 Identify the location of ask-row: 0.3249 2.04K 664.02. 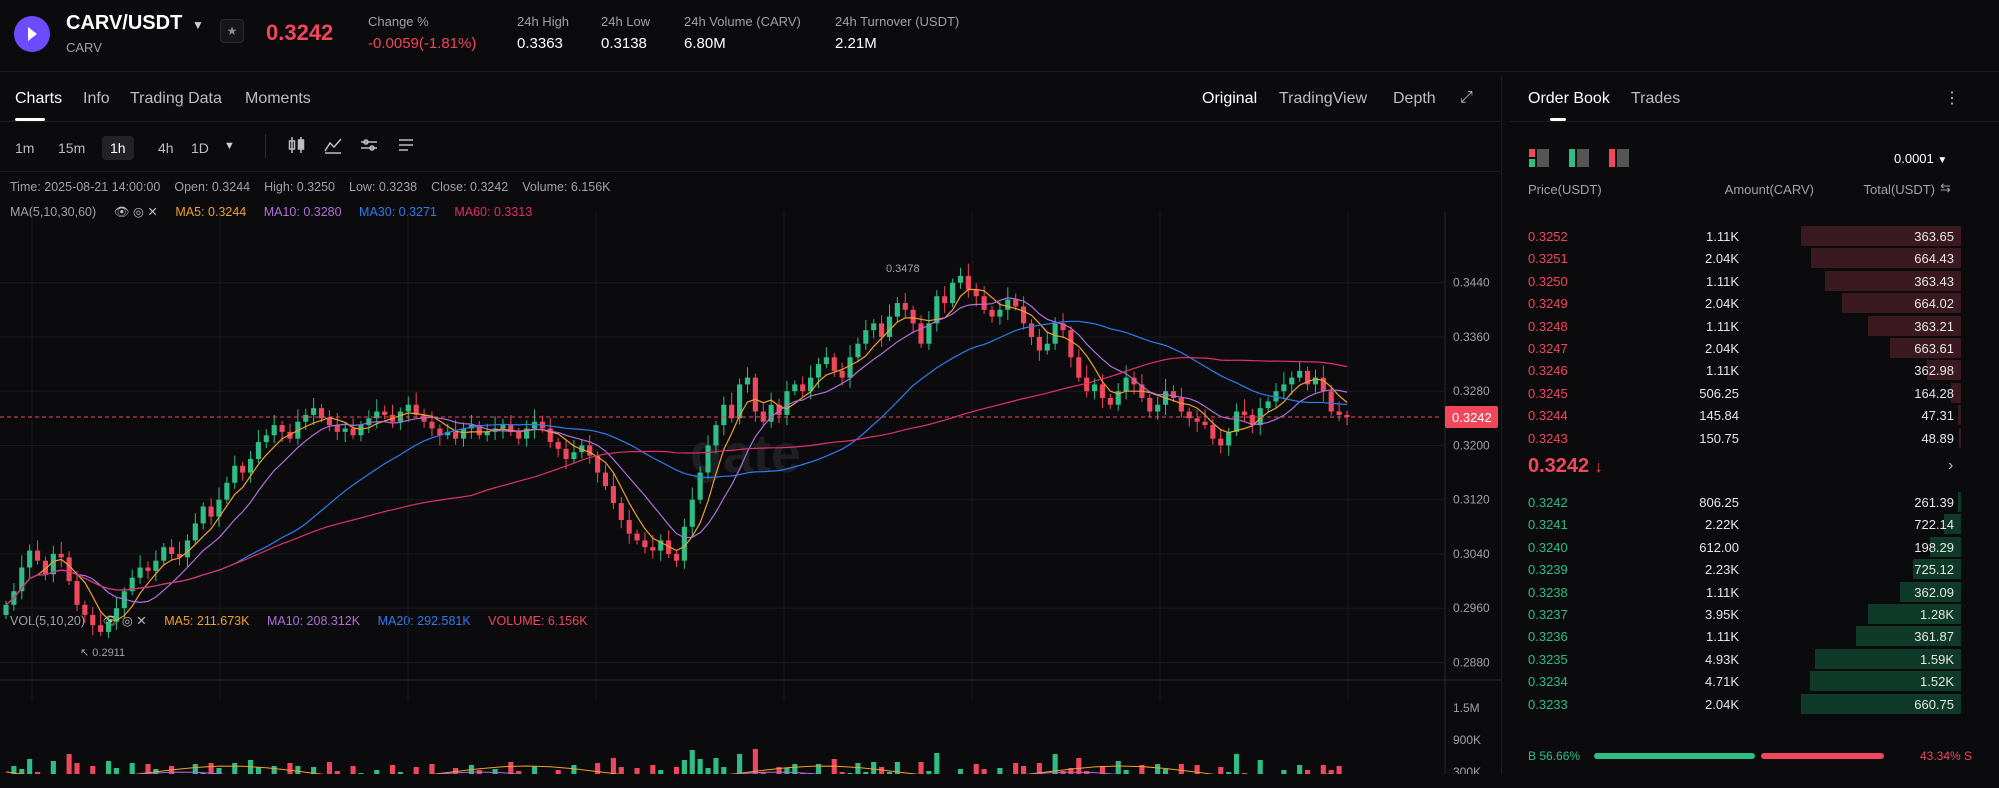
(1754, 303).